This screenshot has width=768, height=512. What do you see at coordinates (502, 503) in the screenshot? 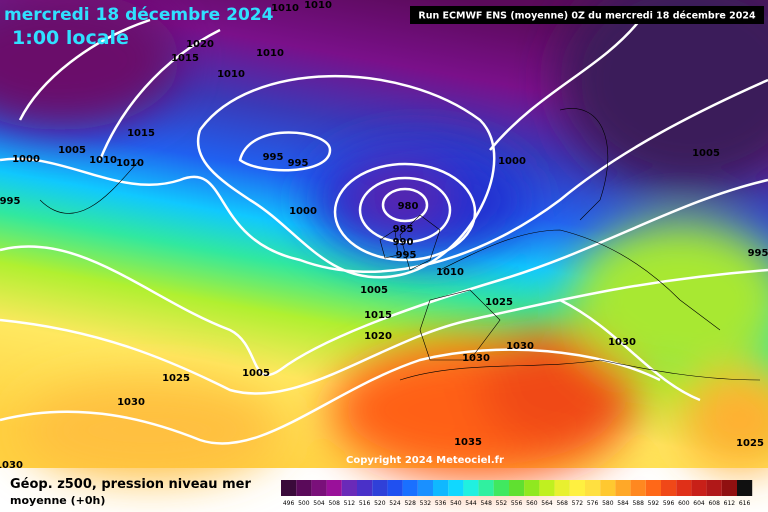
I see `scale-label: 552` at bounding box center [502, 503].